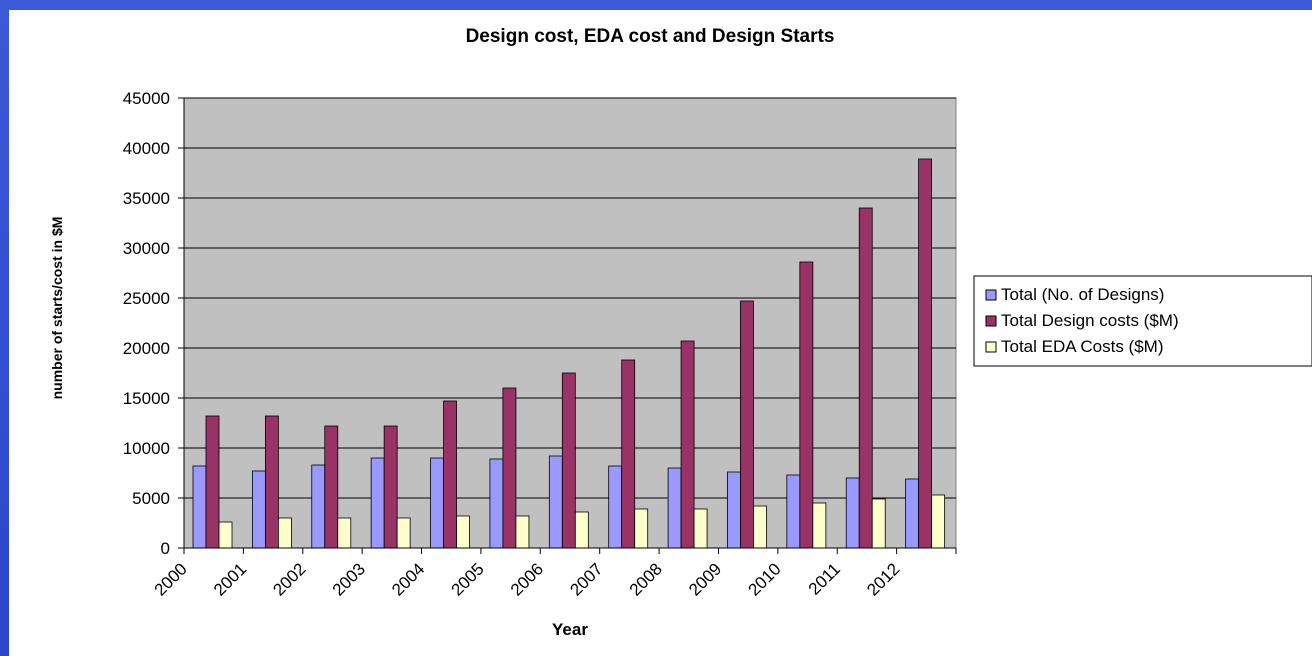 The width and height of the screenshot is (1312, 656). What do you see at coordinates (450, 474) in the screenshot?
I see `bar-2-2004` at bounding box center [450, 474].